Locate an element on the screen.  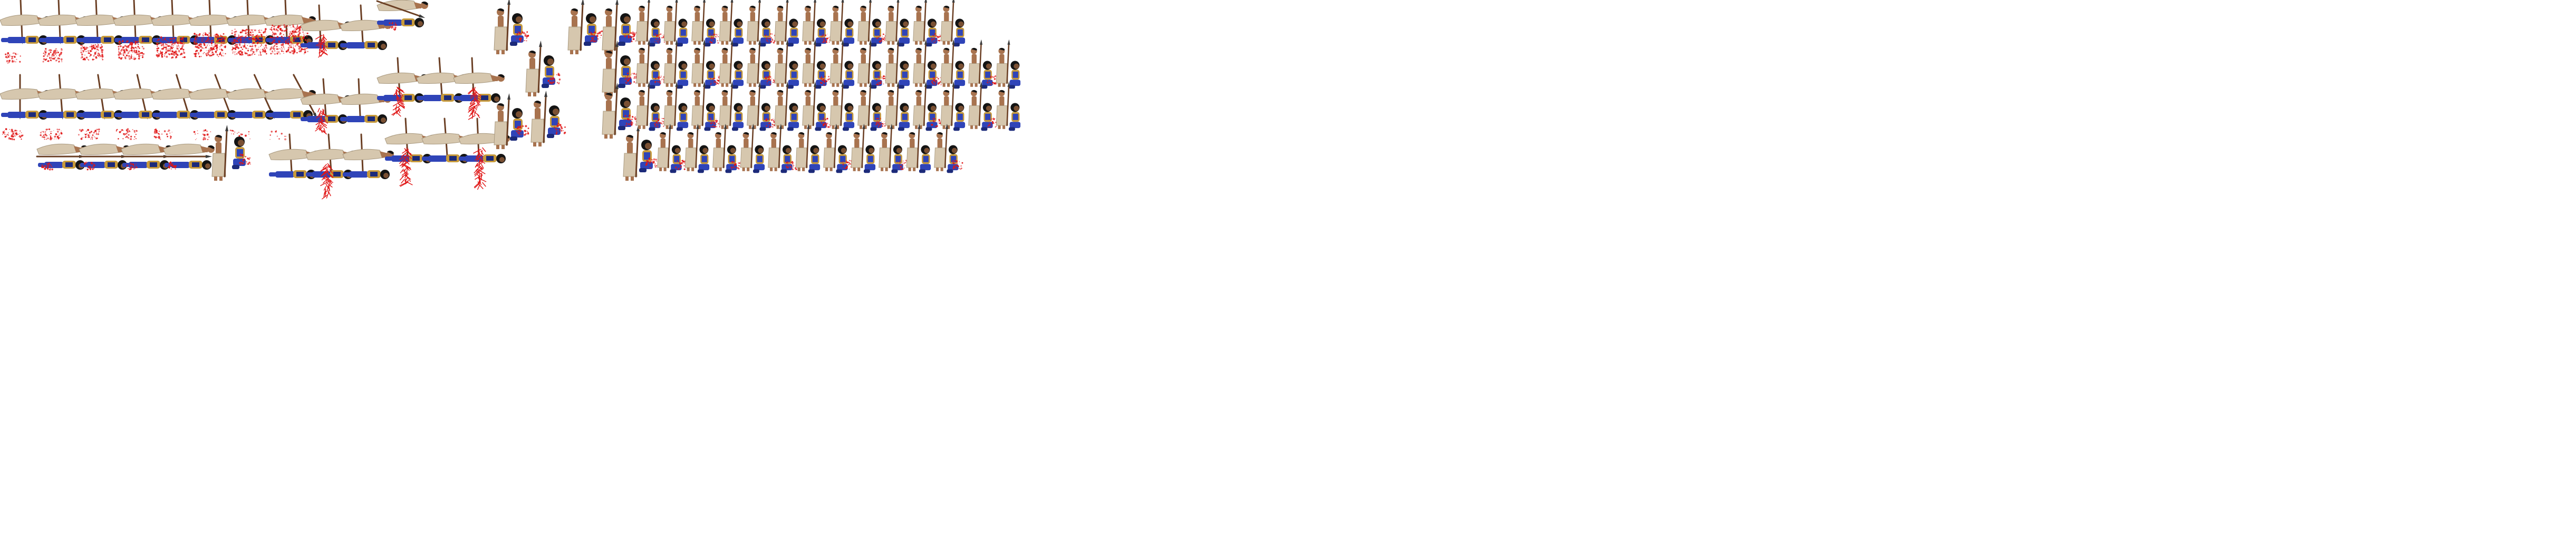
face is located at coordinates (593, 19).